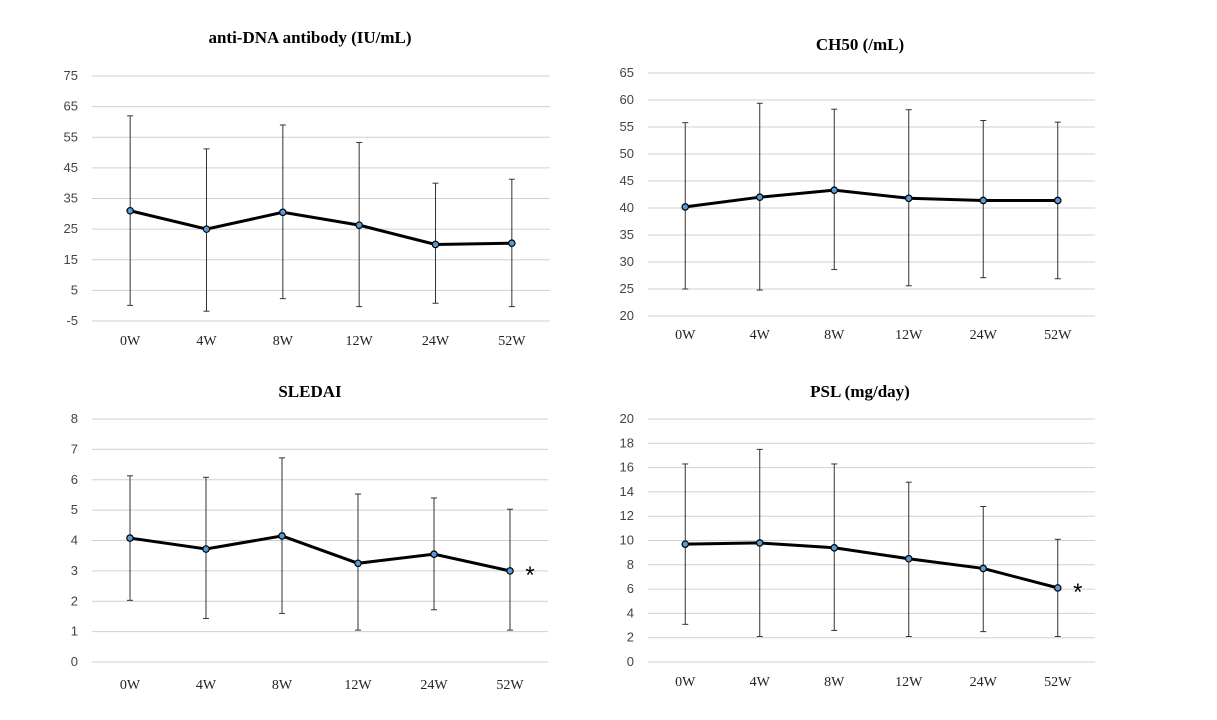 This screenshot has height=720, width=1217. What do you see at coordinates (627, 540) in the screenshot?
I see `y-tick-label: 10` at bounding box center [627, 540].